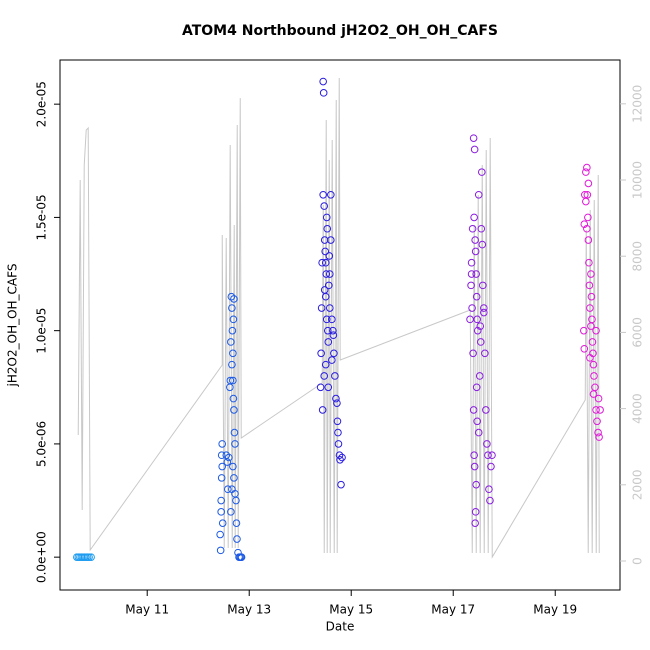 The height and width of the screenshot is (650, 650). Describe the element at coordinates (638, 180) in the screenshot. I see `y2-tick-label: 10000` at that location.